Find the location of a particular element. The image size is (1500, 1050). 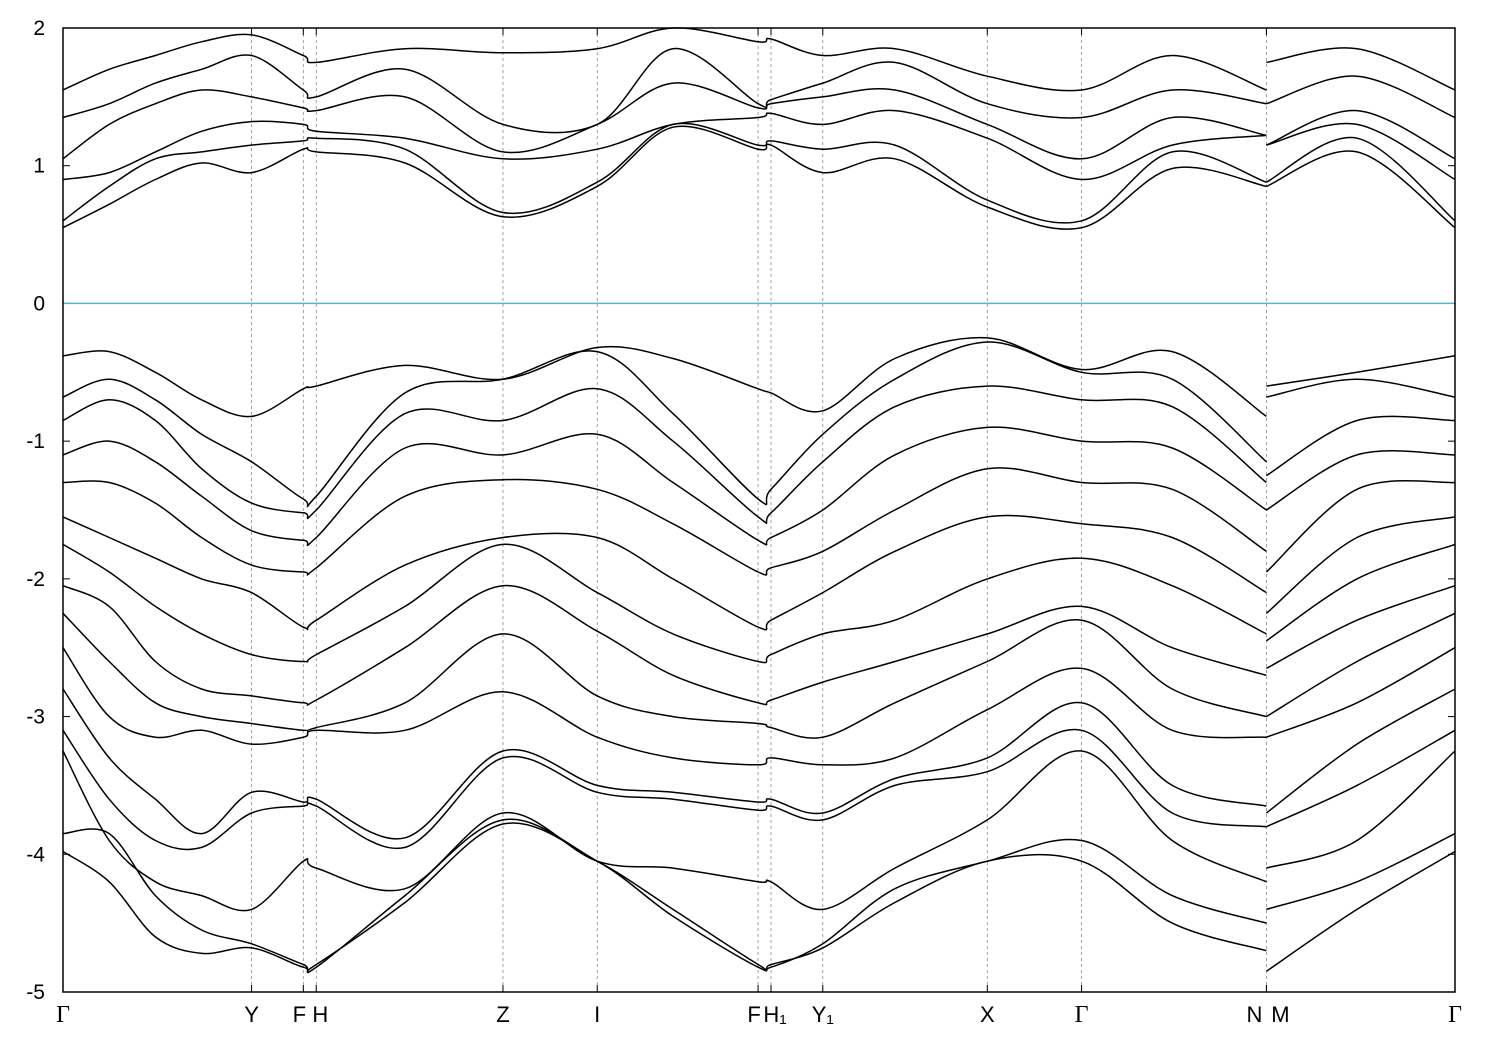

y-tick-label: -3 is located at coordinates (35, 717).